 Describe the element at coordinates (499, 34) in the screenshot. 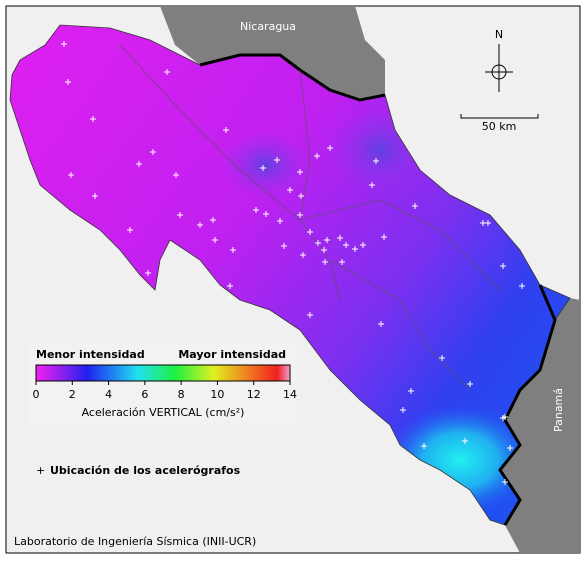

I see `north-label: N` at that location.